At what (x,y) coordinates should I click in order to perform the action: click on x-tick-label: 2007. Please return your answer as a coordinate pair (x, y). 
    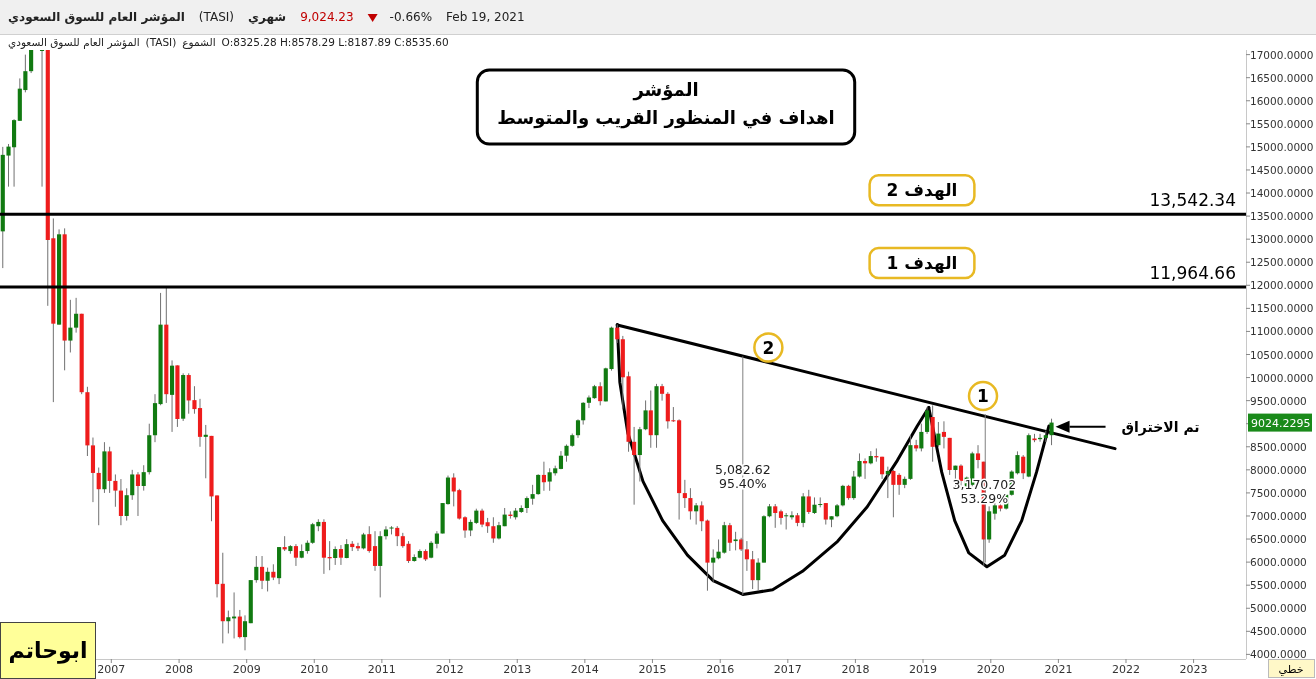
    Looking at the image, I should click on (111, 669).